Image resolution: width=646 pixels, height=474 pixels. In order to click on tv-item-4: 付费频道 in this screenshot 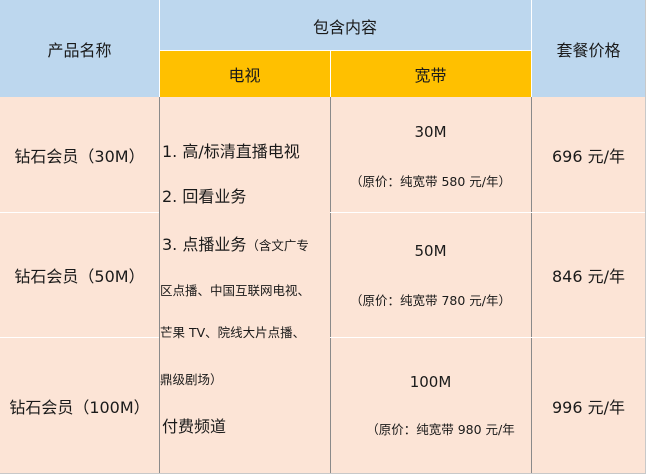, I will do `click(194, 426)`.